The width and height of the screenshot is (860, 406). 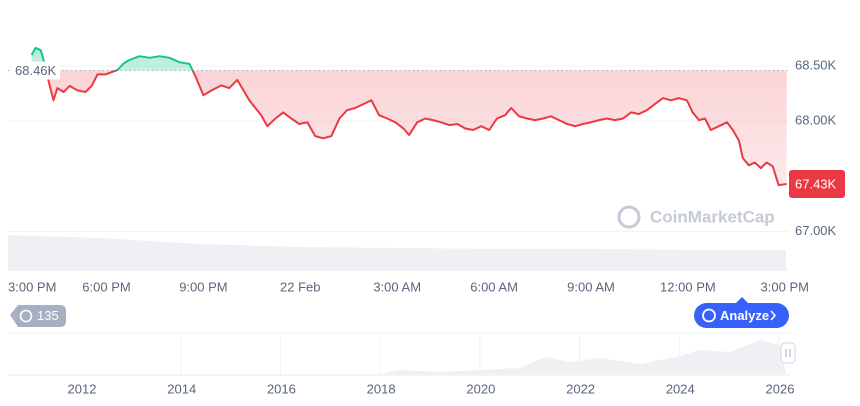 What do you see at coordinates (688, 286) in the screenshot?
I see `x-tick-label: 12:00 PM` at bounding box center [688, 286].